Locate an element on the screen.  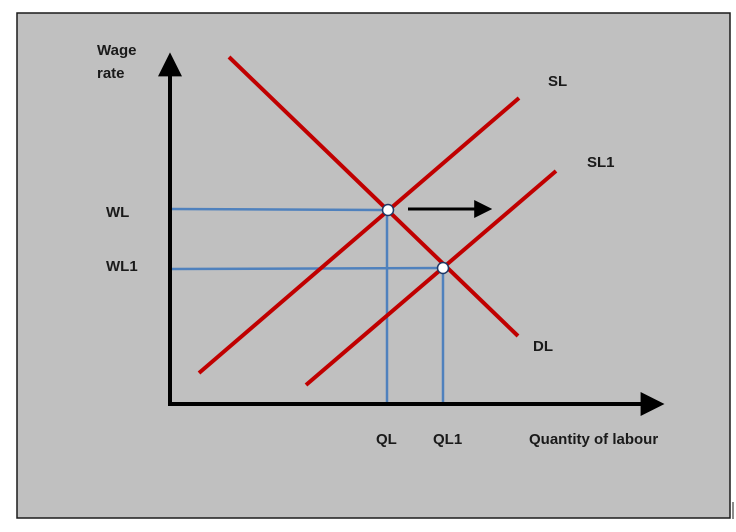
guide-wl is located at coordinates (280, 209).